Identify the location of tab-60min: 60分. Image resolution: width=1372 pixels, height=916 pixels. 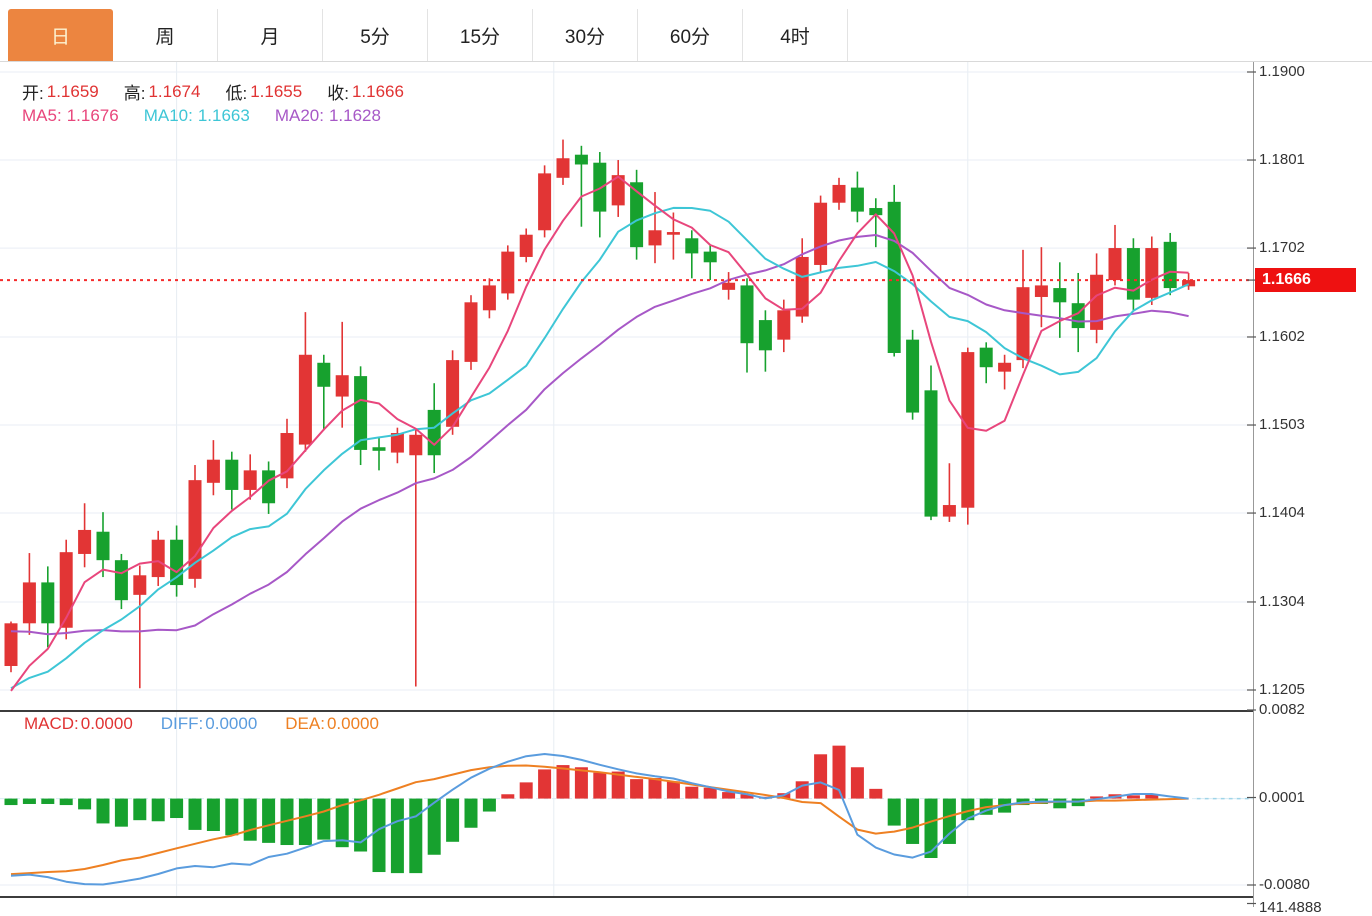
(690, 35).